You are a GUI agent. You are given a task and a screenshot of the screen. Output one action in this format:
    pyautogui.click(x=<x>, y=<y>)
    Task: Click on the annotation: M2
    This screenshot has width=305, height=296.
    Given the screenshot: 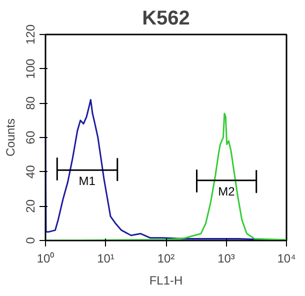 What is the action you would take?
    pyautogui.click(x=227, y=191)
    